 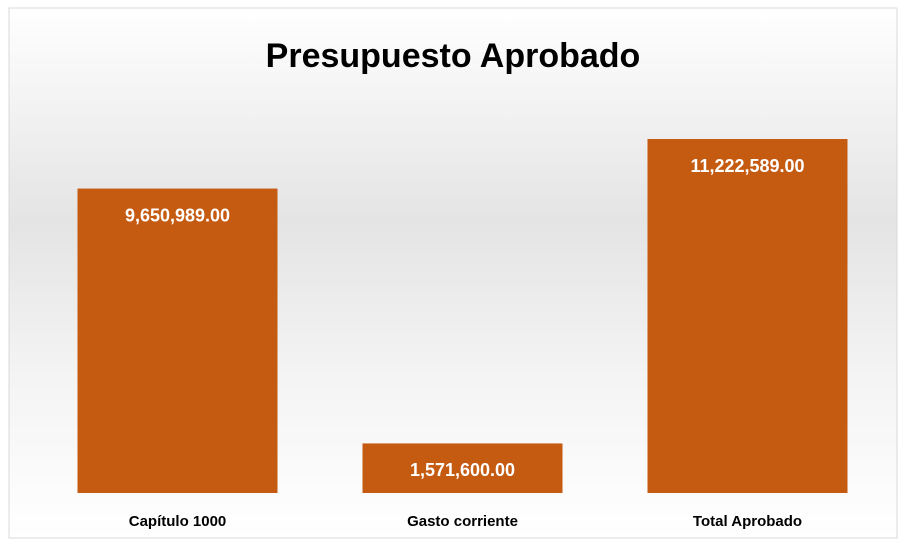 What do you see at coordinates (462, 521) in the screenshot?
I see `x-tick-label: Gasto corriente` at bounding box center [462, 521].